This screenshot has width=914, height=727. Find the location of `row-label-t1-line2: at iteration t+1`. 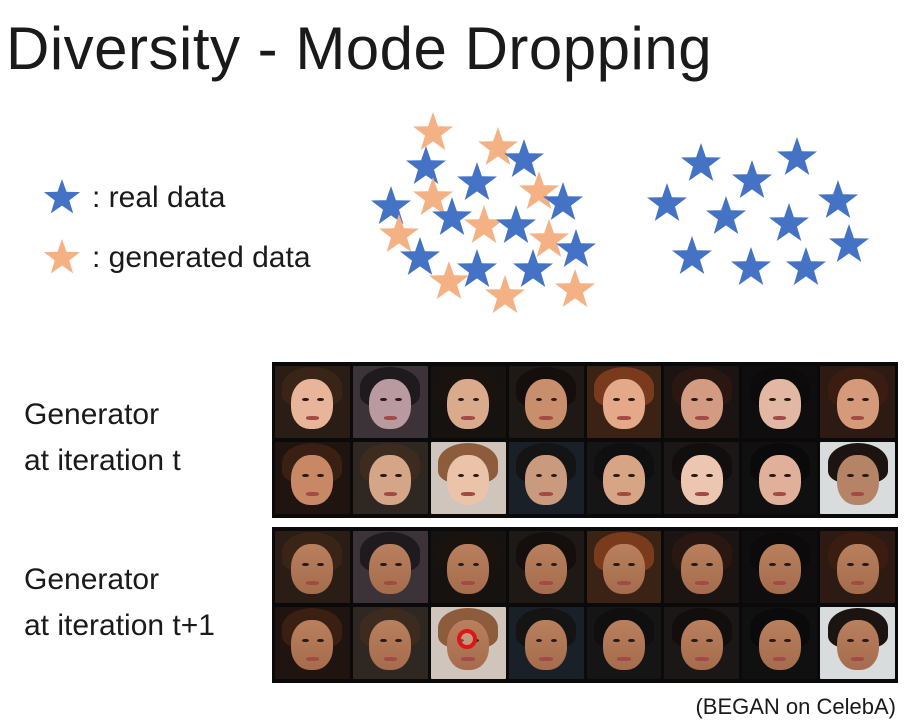

row-label-t1-line2: at iteration t+1 is located at coordinates (119, 625).